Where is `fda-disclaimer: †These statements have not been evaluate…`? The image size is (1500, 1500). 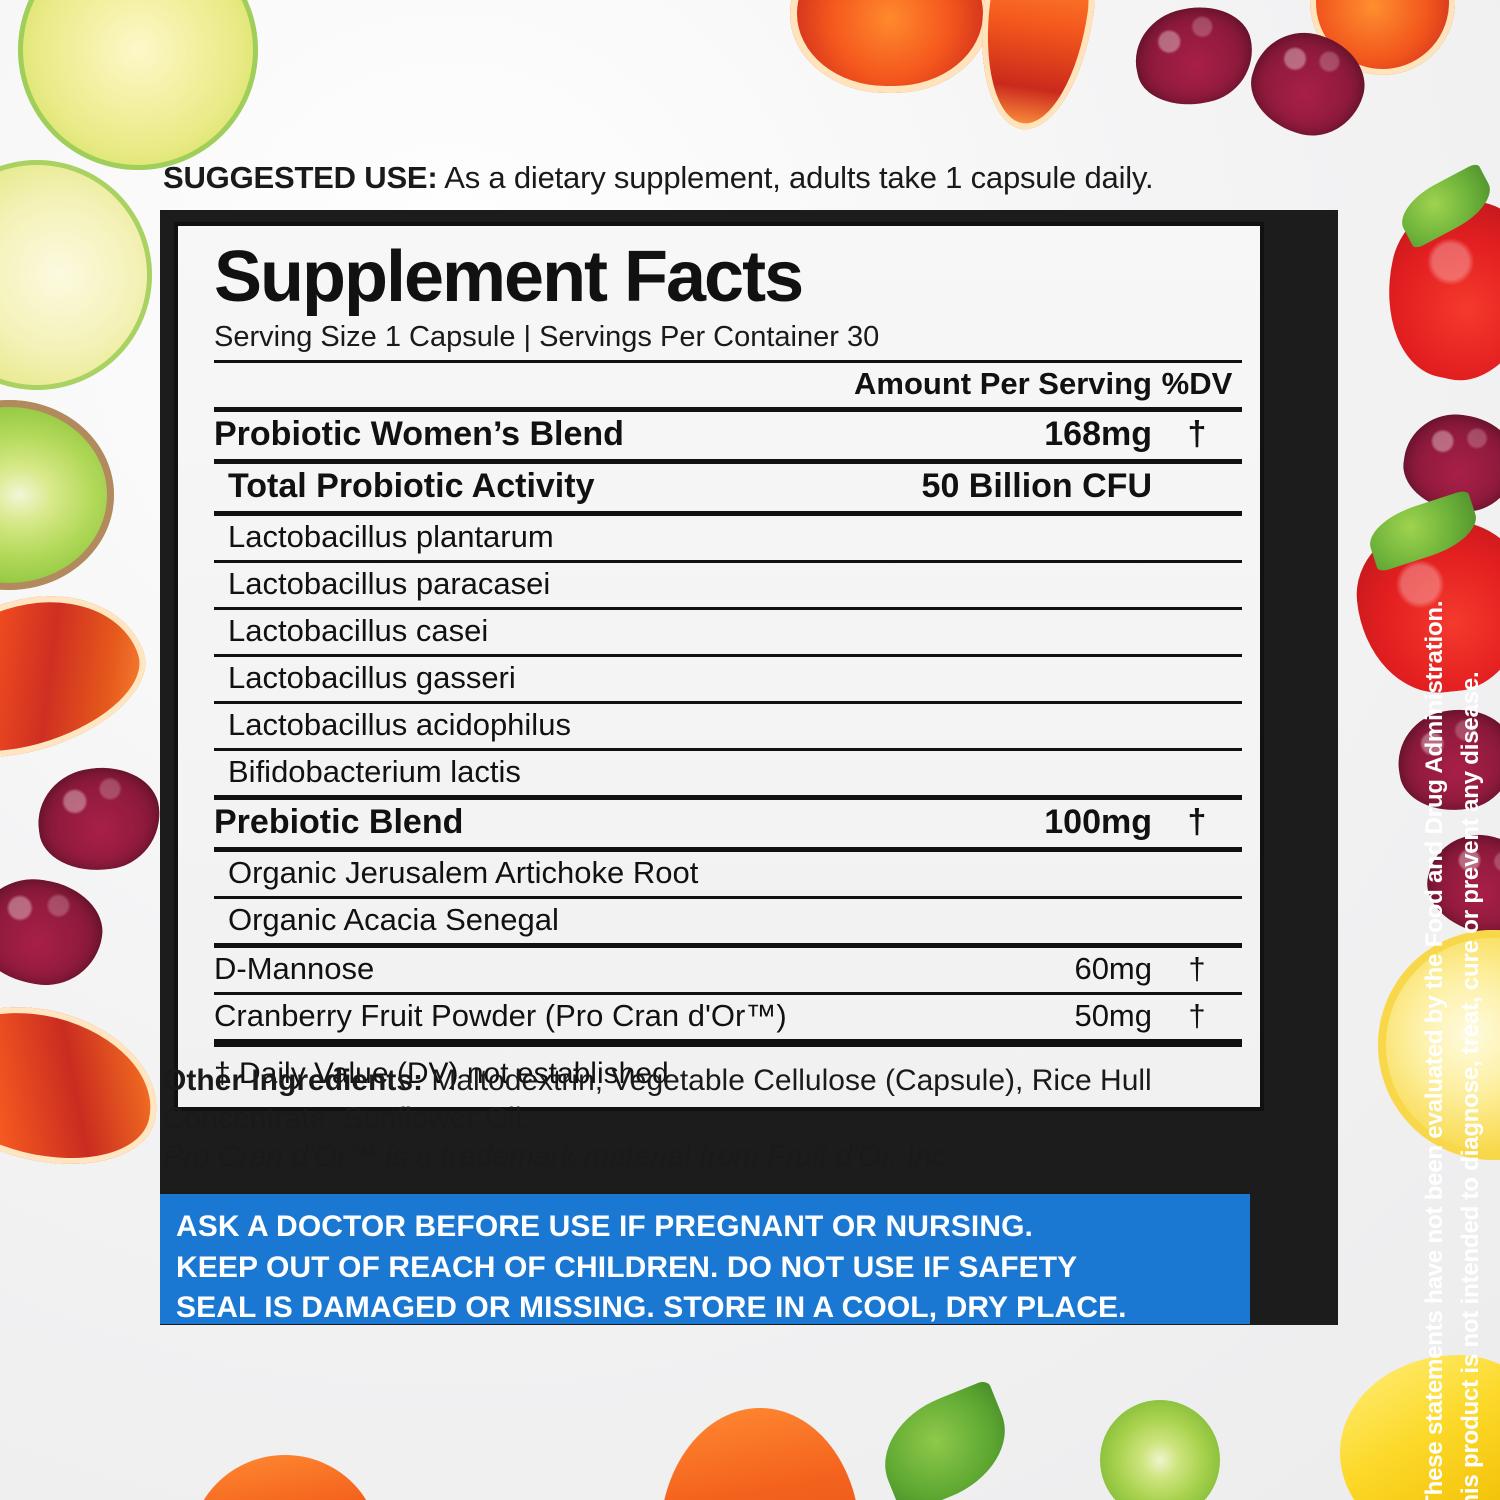
fda-disclaimer: †These statements have not been evaluate… is located at coordinates (1455, 962).